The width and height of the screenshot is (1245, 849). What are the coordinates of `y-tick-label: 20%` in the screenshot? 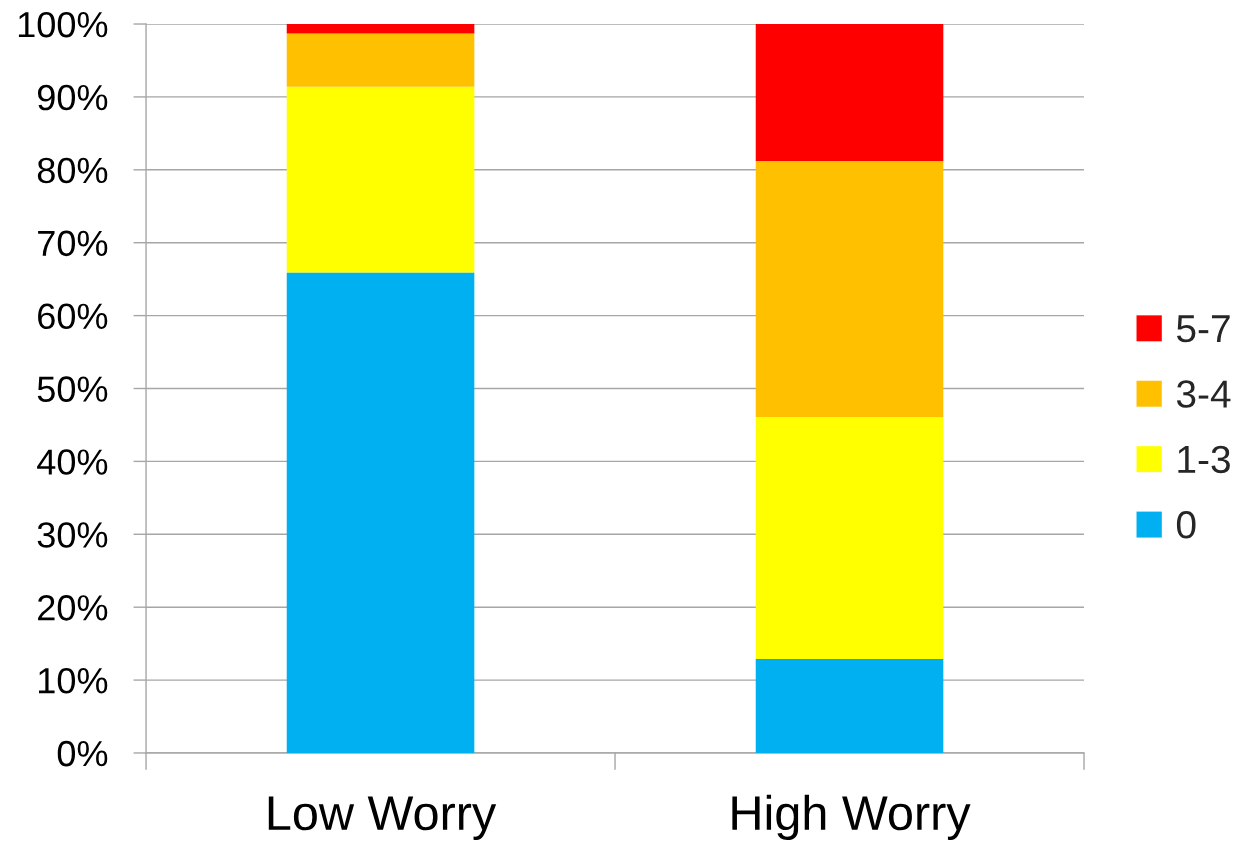 It's located at (73, 608).